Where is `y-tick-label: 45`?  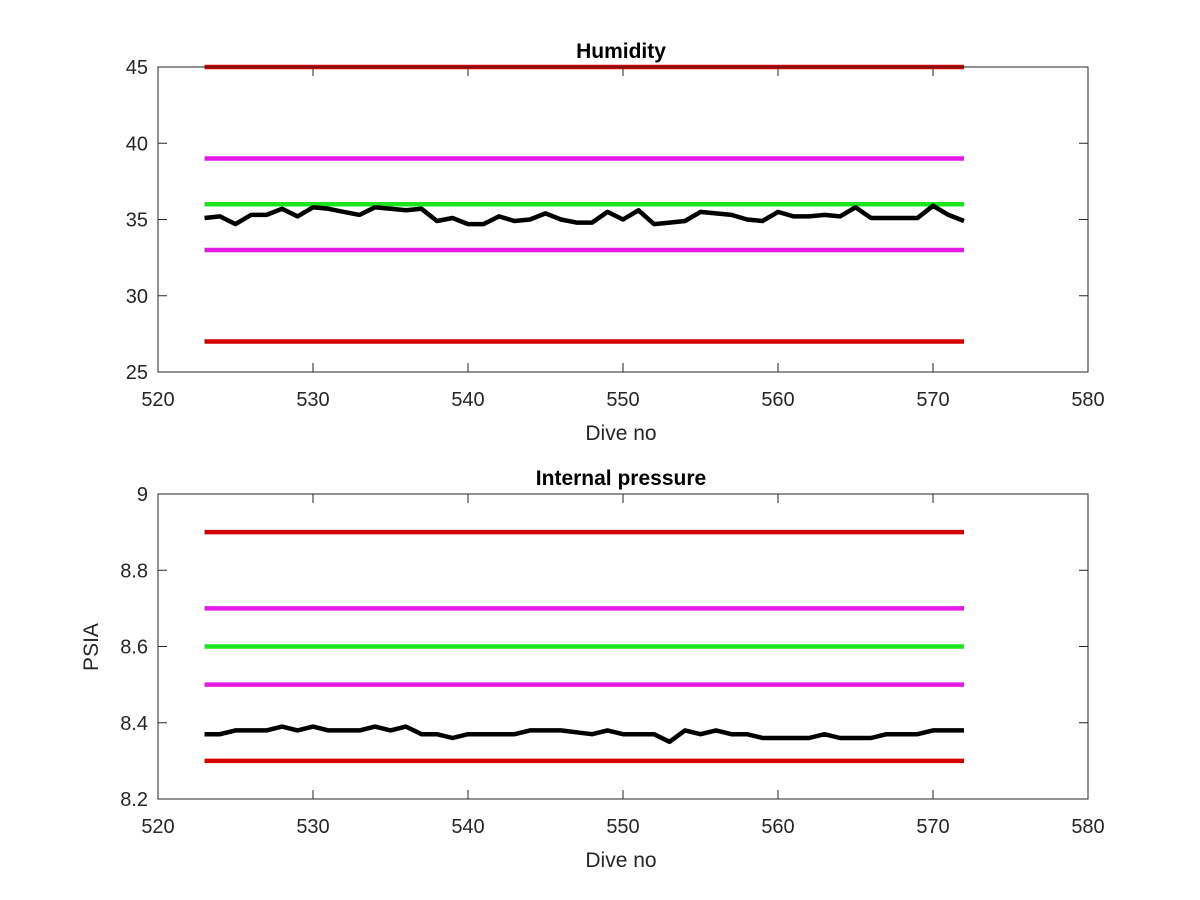 y-tick-label: 45 is located at coordinates (137, 68).